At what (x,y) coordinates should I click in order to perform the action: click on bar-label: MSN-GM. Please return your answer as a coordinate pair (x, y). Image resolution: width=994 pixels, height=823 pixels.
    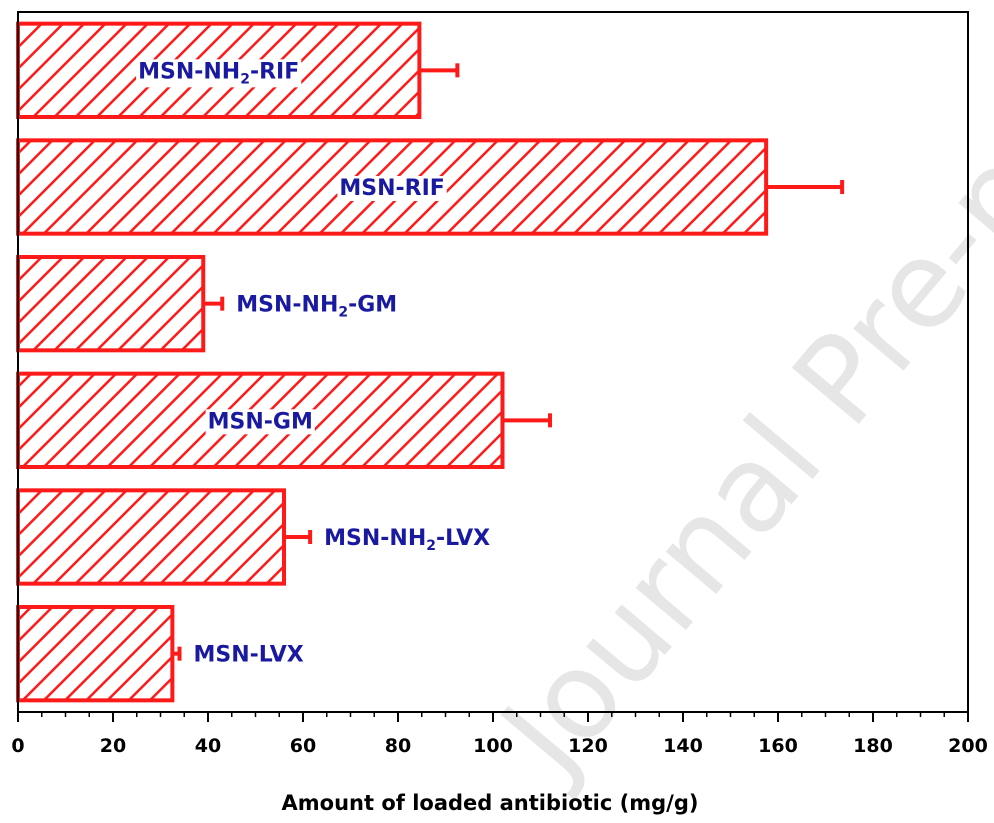
    Looking at the image, I should click on (260, 421).